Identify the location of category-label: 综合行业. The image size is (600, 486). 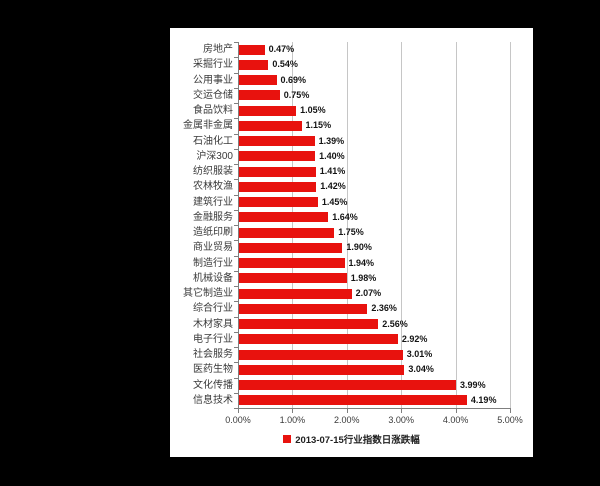
(213, 309).